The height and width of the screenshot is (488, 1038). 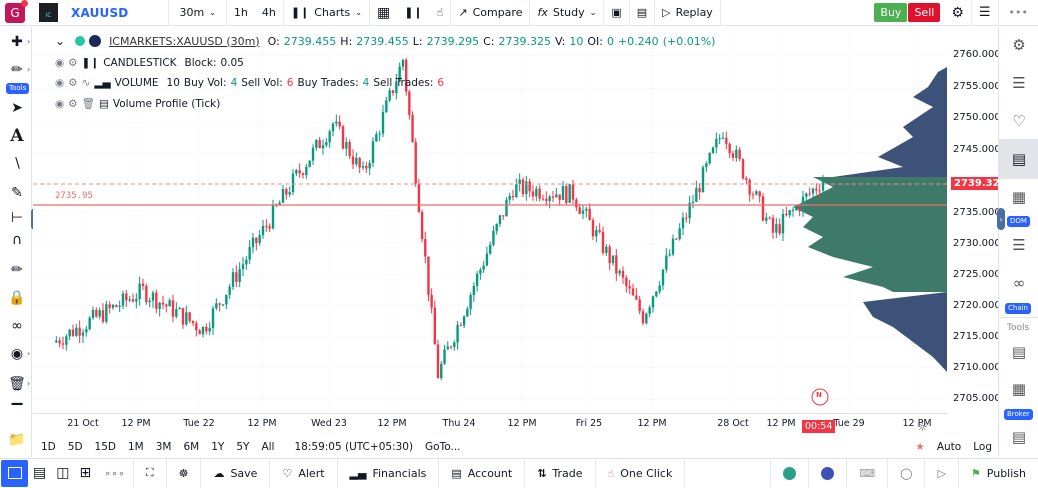 I want to click on text-tool-icon: A, so click(x=17, y=136).